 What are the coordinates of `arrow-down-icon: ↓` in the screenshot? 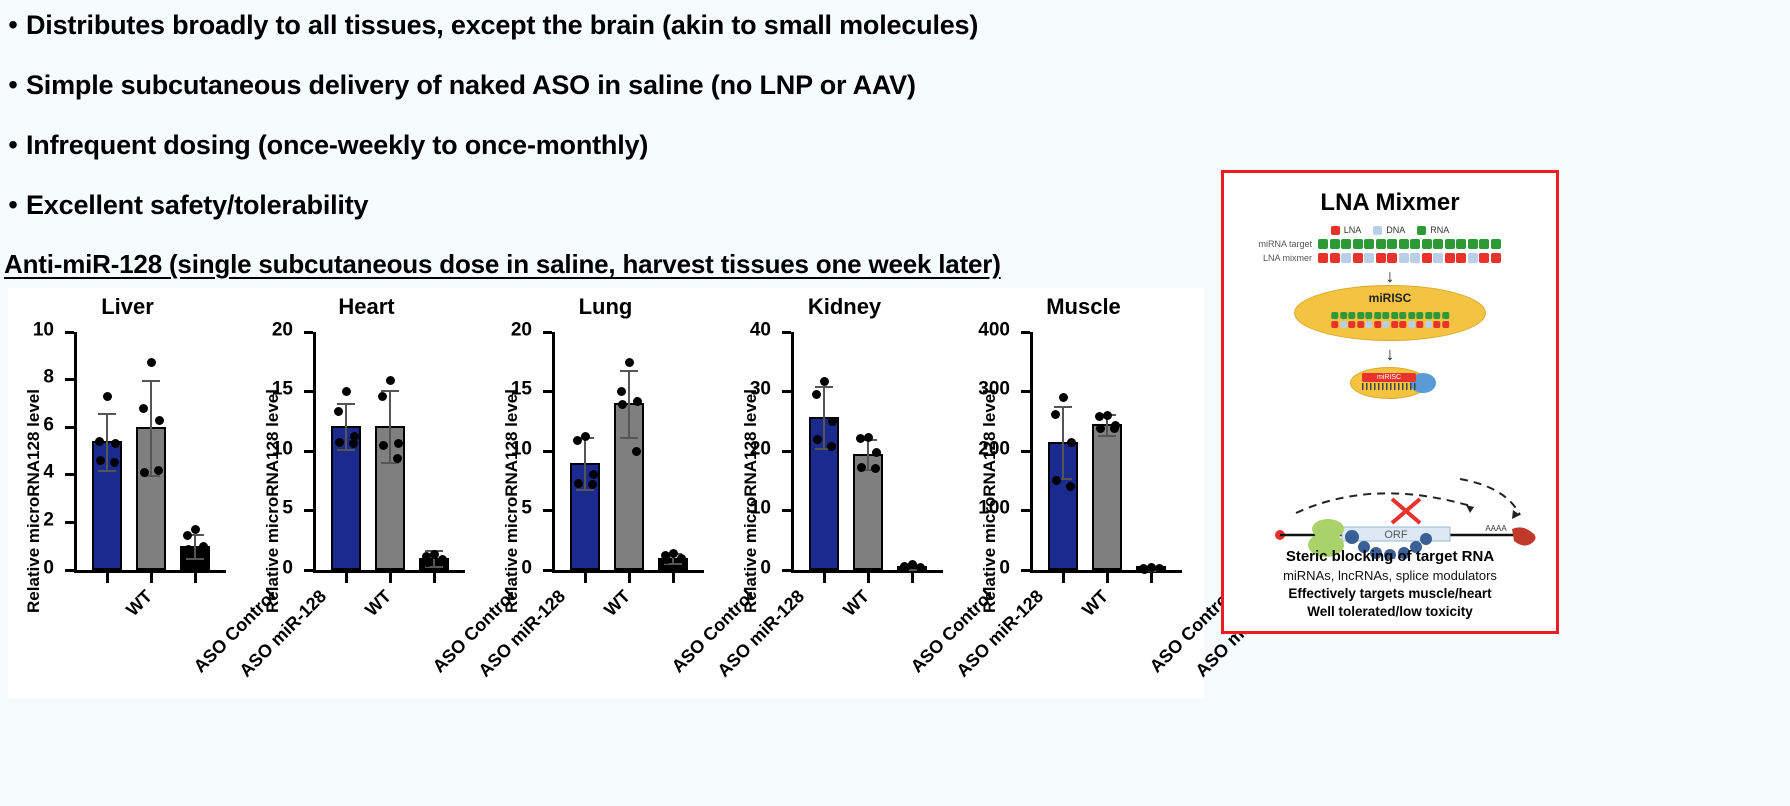 It's located at (1390, 276).